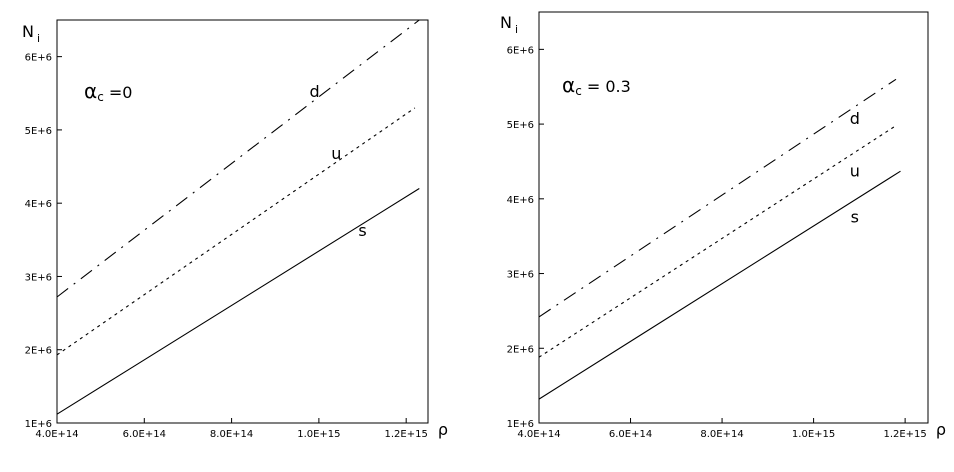 Image resolution: width=954 pixels, height=472 pixels. What do you see at coordinates (118, 92) in the screenshot?
I see `alpha-value: =0` at bounding box center [118, 92].